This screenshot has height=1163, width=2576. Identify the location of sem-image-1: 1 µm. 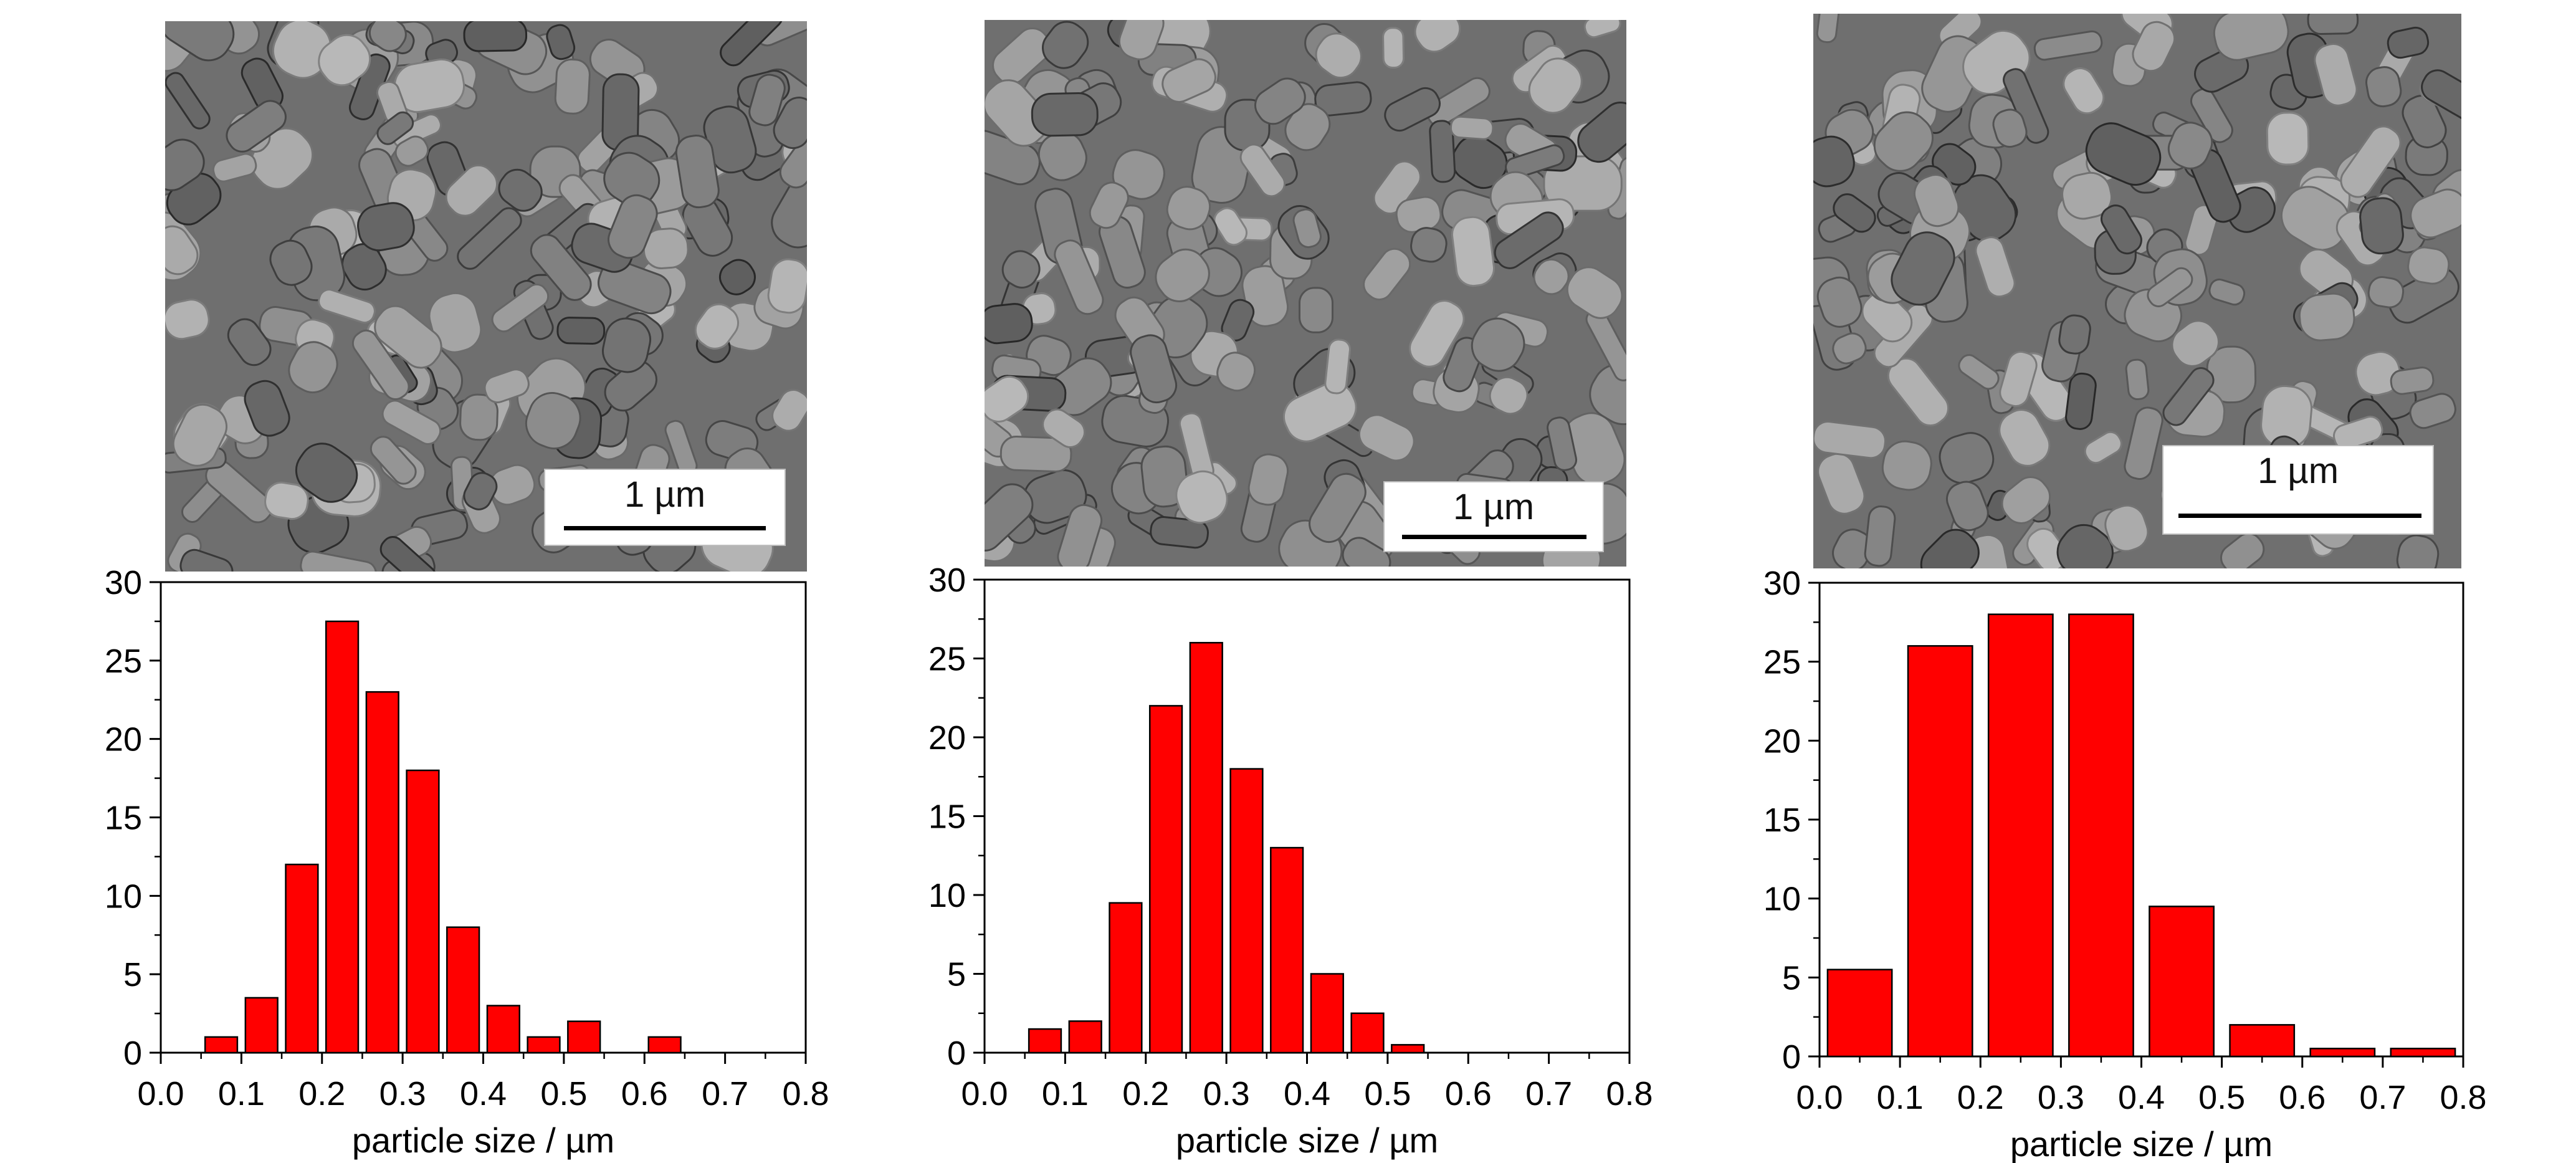
(486, 296).